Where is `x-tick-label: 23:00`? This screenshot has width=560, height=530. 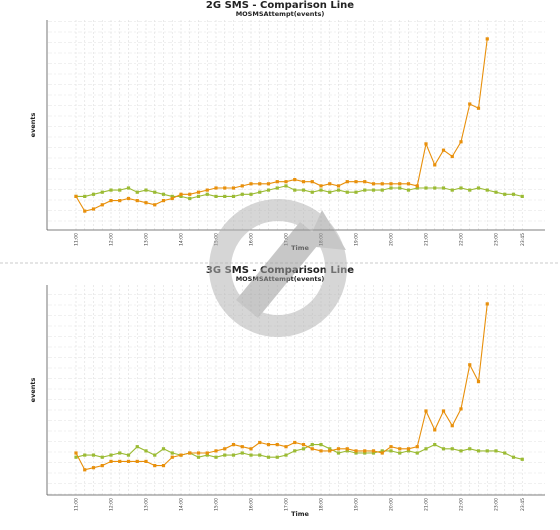 x-tick-label: 23:00 is located at coordinates (497, 504).